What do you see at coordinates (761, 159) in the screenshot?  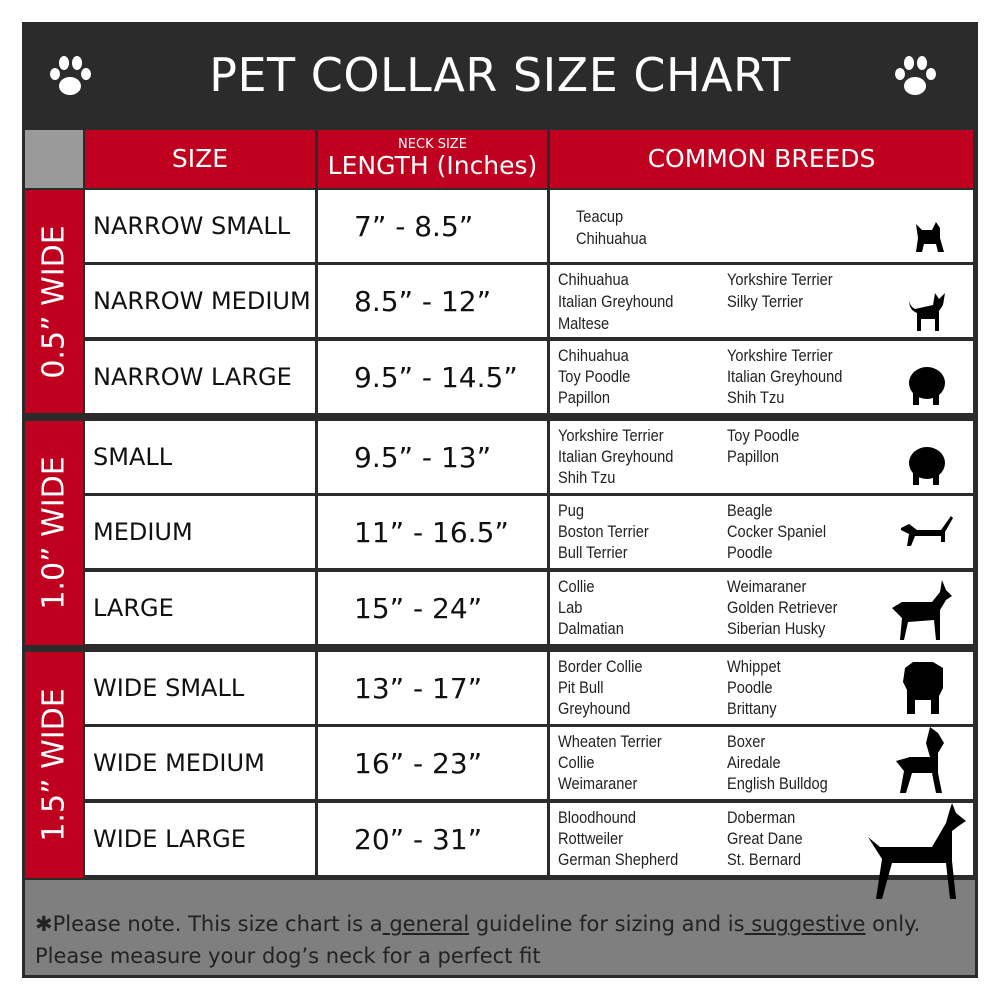 I see `header-breeds: COMMON BREEDS` at bounding box center [761, 159].